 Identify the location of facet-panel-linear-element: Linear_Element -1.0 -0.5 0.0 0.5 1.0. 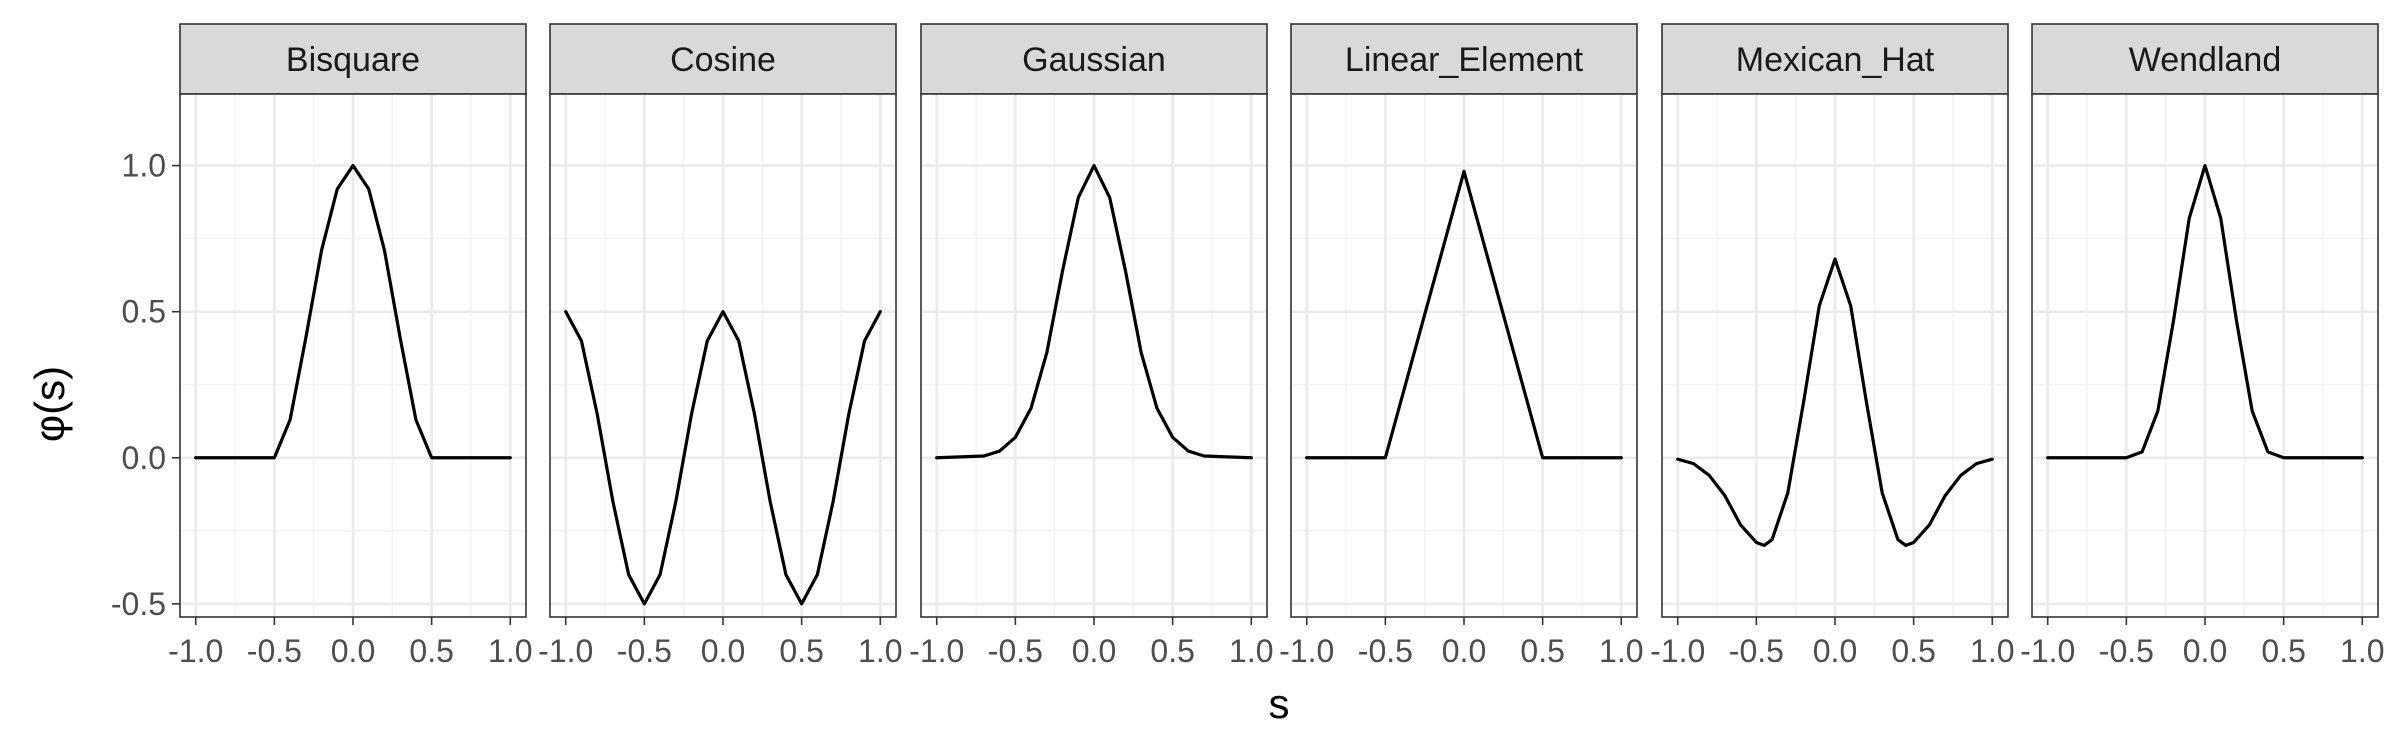
(1461, 346).